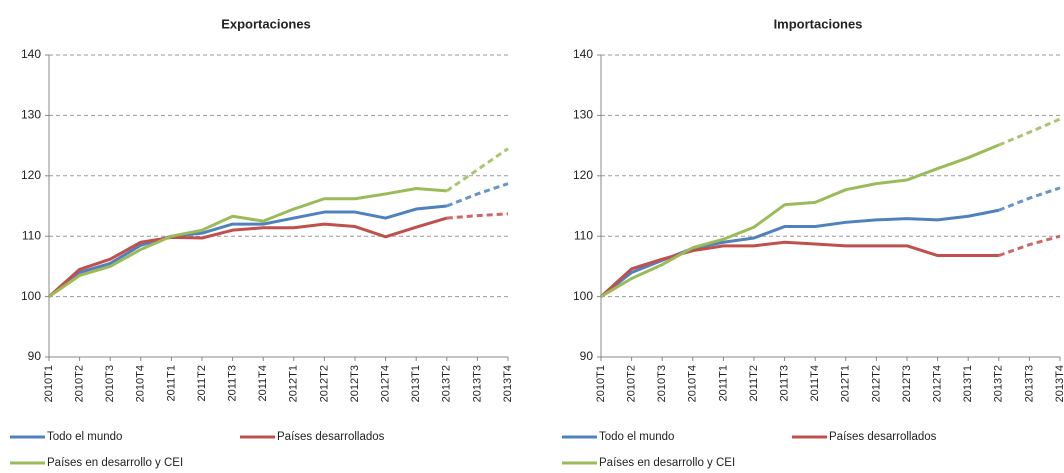 Image resolution: width=1064 pixels, height=473 pixels. What do you see at coordinates (818, 23) in the screenshot?
I see `chart-title: Importaciones` at bounding box center [818, 23].